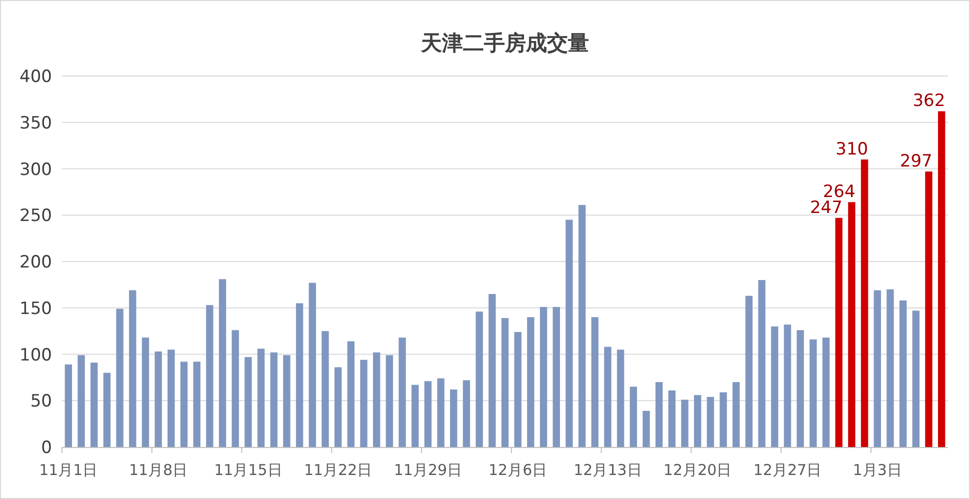 The height and width of the screenshot is (499, 970). I want to click on y-tick-label: 150, so click(36, 308).